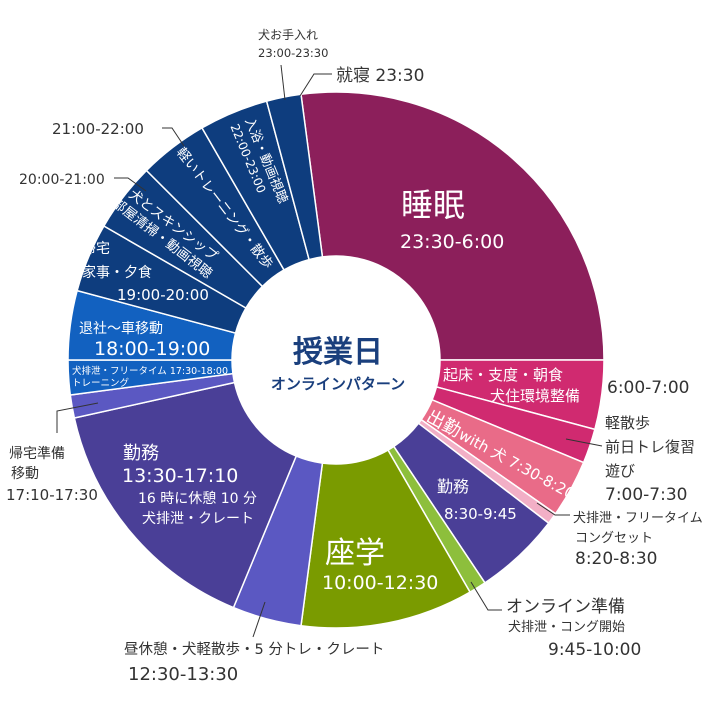  Describe the element at coordinates (584, 442) in the screenshot. I see `leader-walk` at that location.